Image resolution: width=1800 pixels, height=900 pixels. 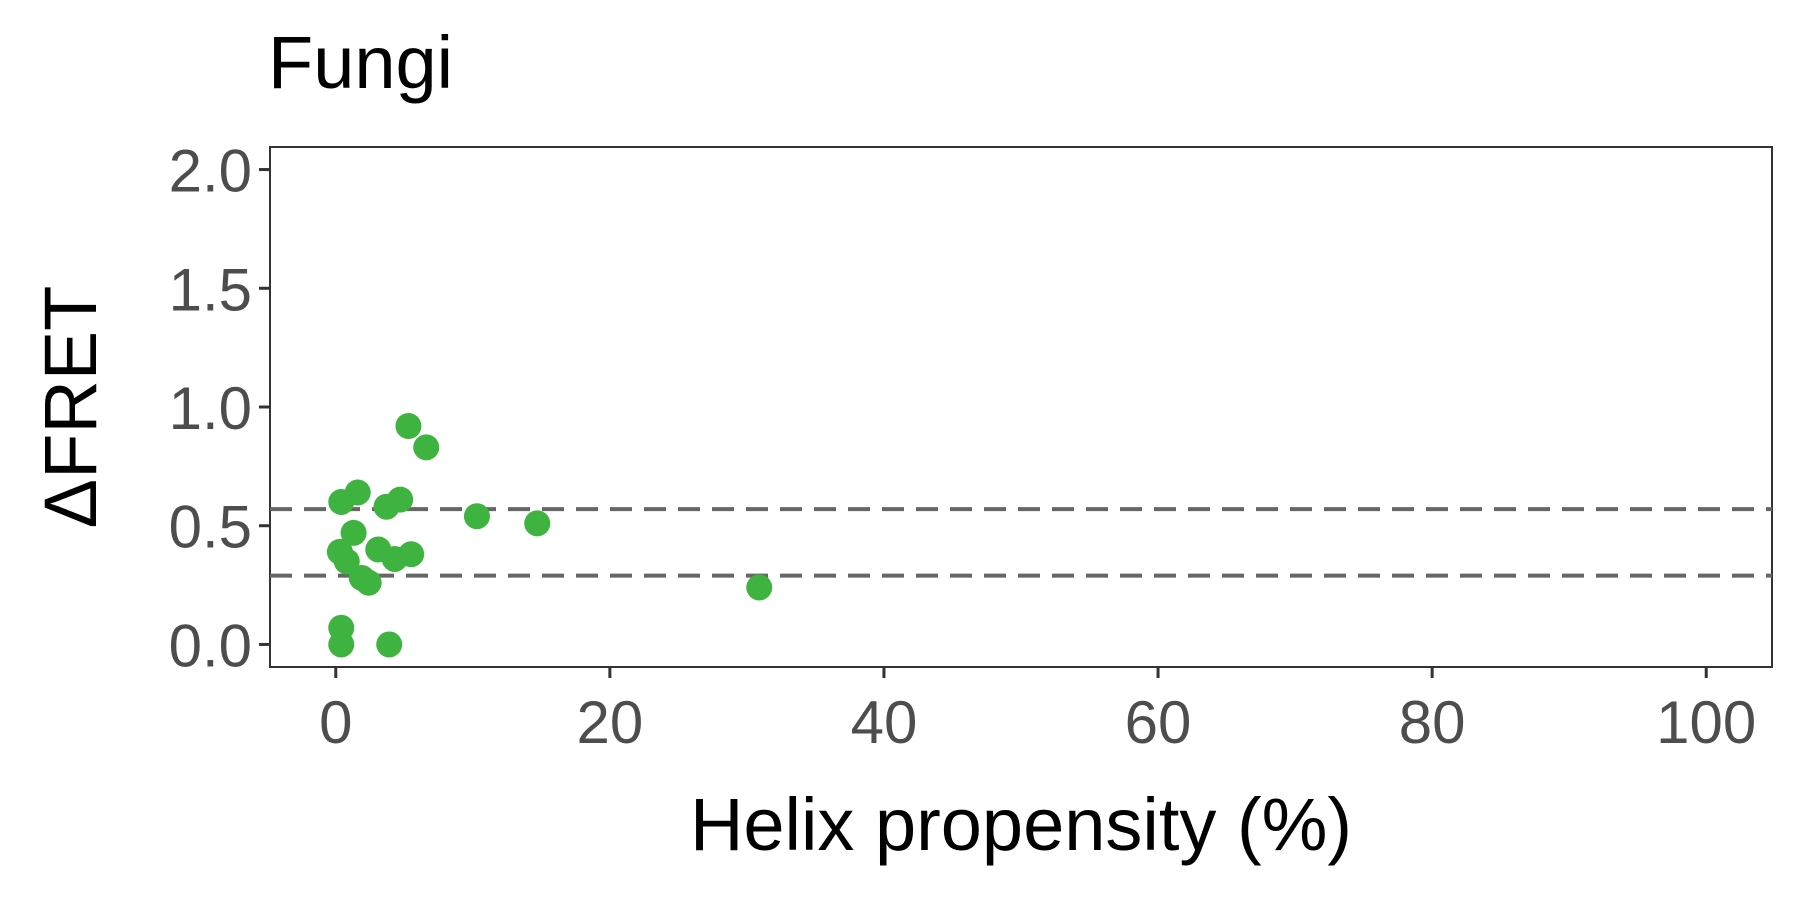 What do you see at coordinates (1021, 542) in the screenshot?
I see `reference-lines` at bounding box center [1021, 542].